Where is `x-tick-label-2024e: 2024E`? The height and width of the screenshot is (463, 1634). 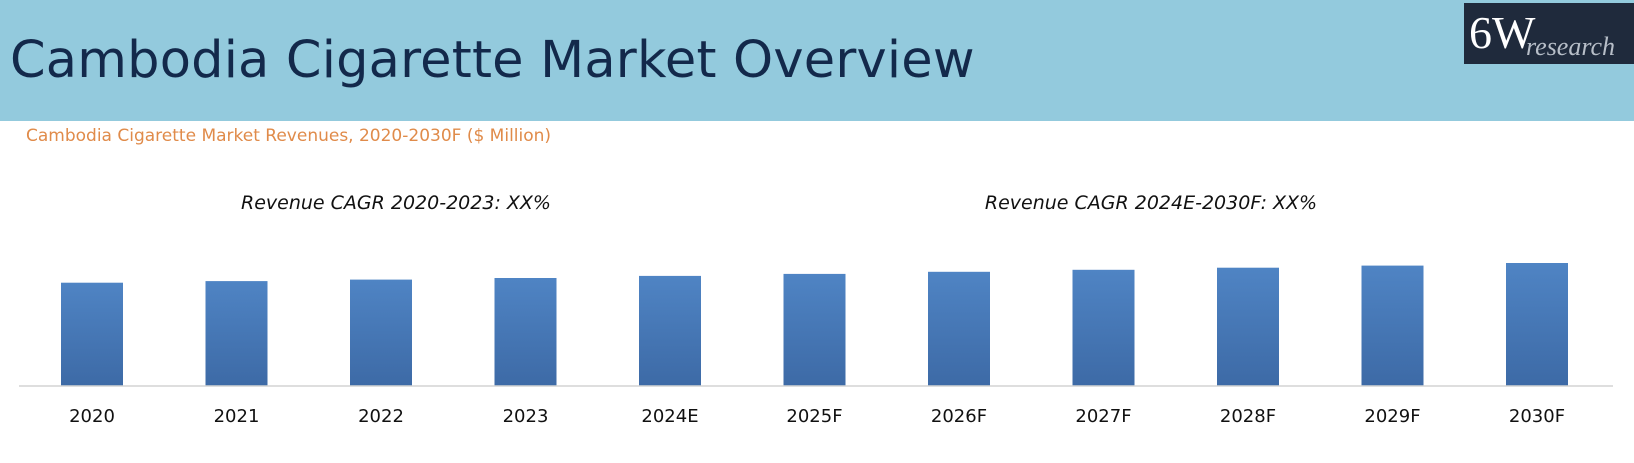 x-tick-label-2024e: 2024E is located at coordinates (669, 416).